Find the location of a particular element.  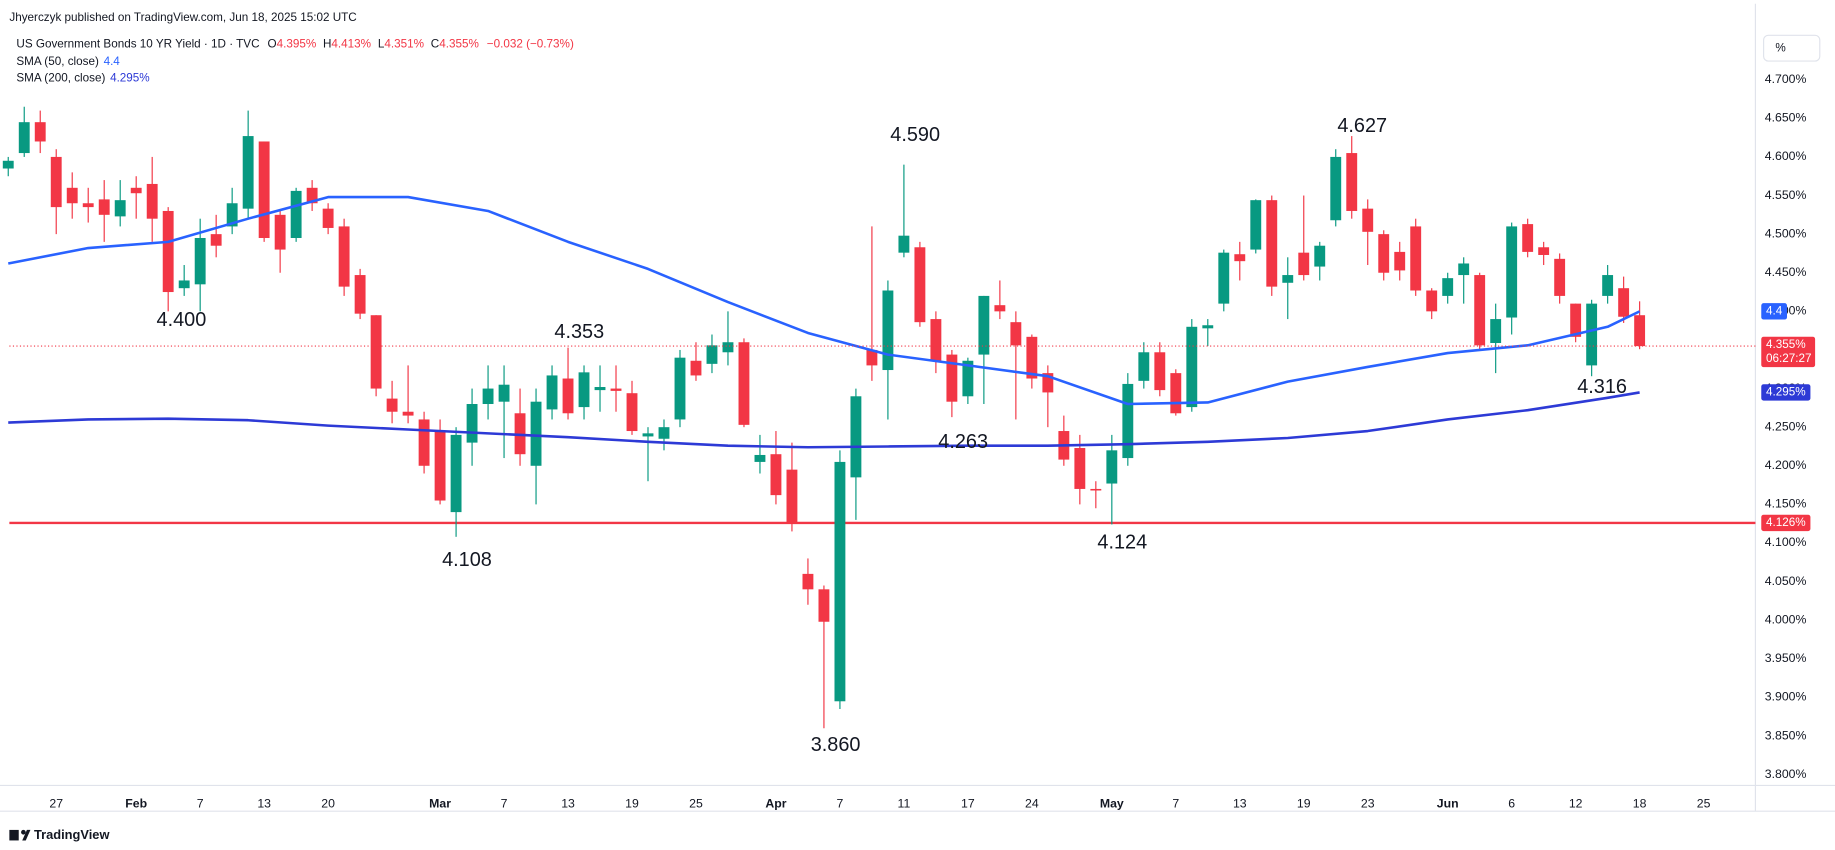

unit-button-label: % is located at coordinates (1780, 47).